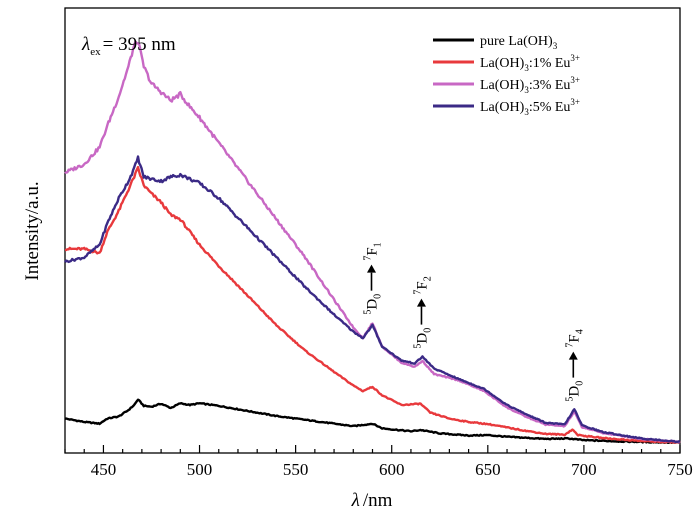 The image size is (700, 520). What do you see at coordinates (574, 338) in the screenshot?
I see `annotation-upper-level: 7F4` at bounding box center [574, 338].